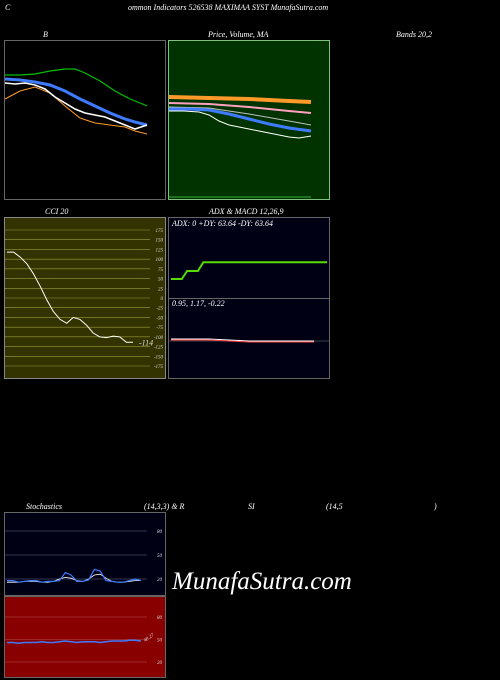  I want to click on adx-panel: ADX: 0 +DY: 63.64 -DY: 63.64, so click(249, 258).